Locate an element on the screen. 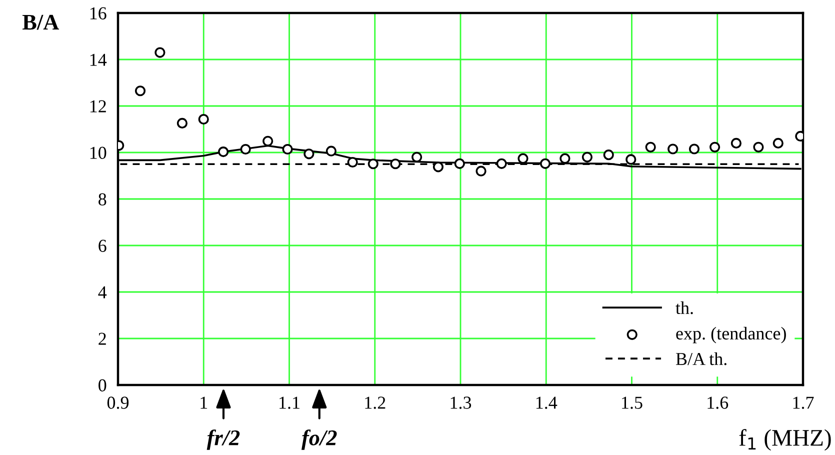 The image size is (835, 455). x-tick-label: 1 is located at coordinates (204, 402).